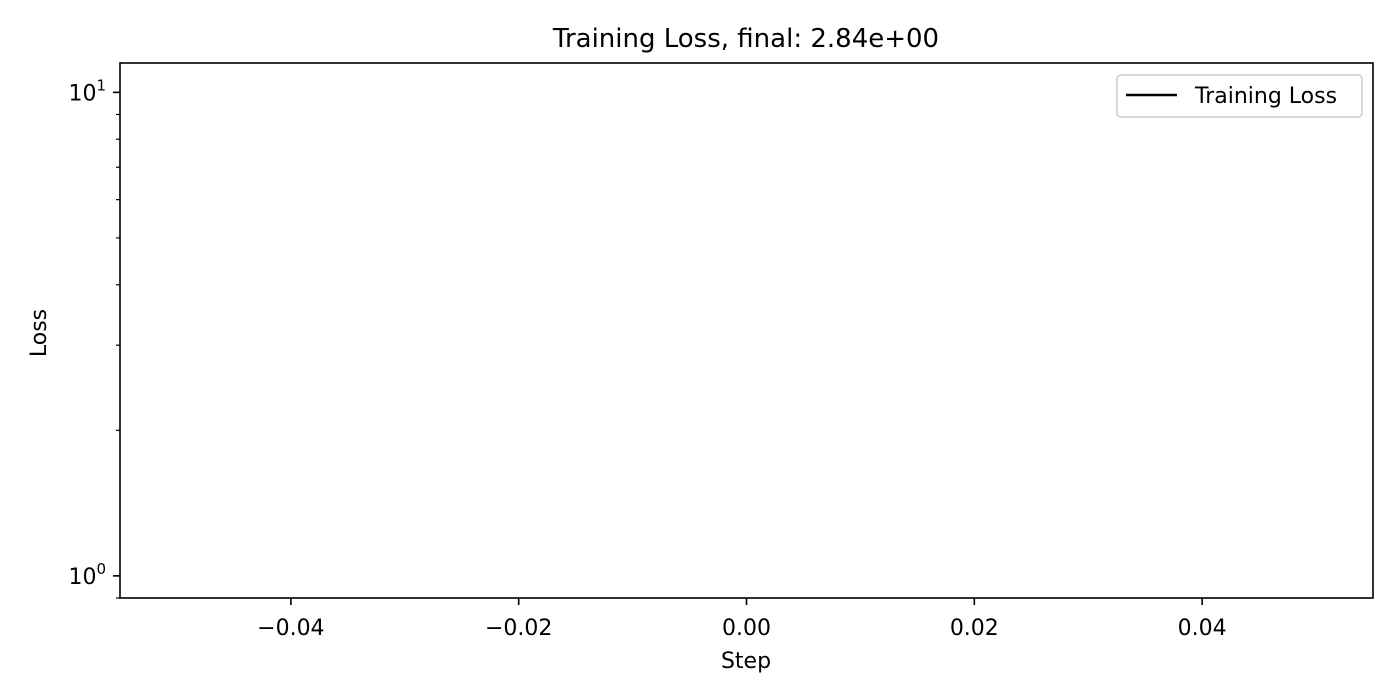 Image resolution: width=1400 pixels, height=700 pixels. I want to click on x-tick-label: 0.02, so click(974, 628).